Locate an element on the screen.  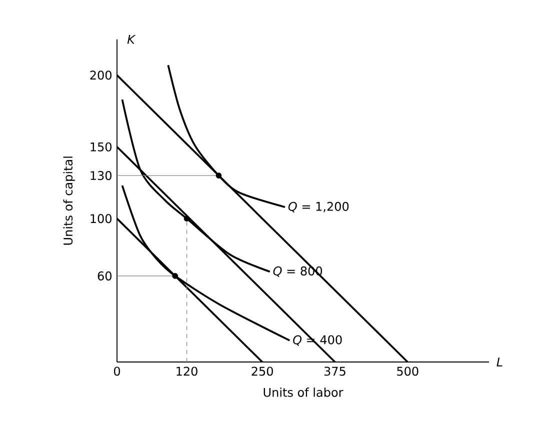
y-tick-label: 100 is located at coordinates (101, 219).